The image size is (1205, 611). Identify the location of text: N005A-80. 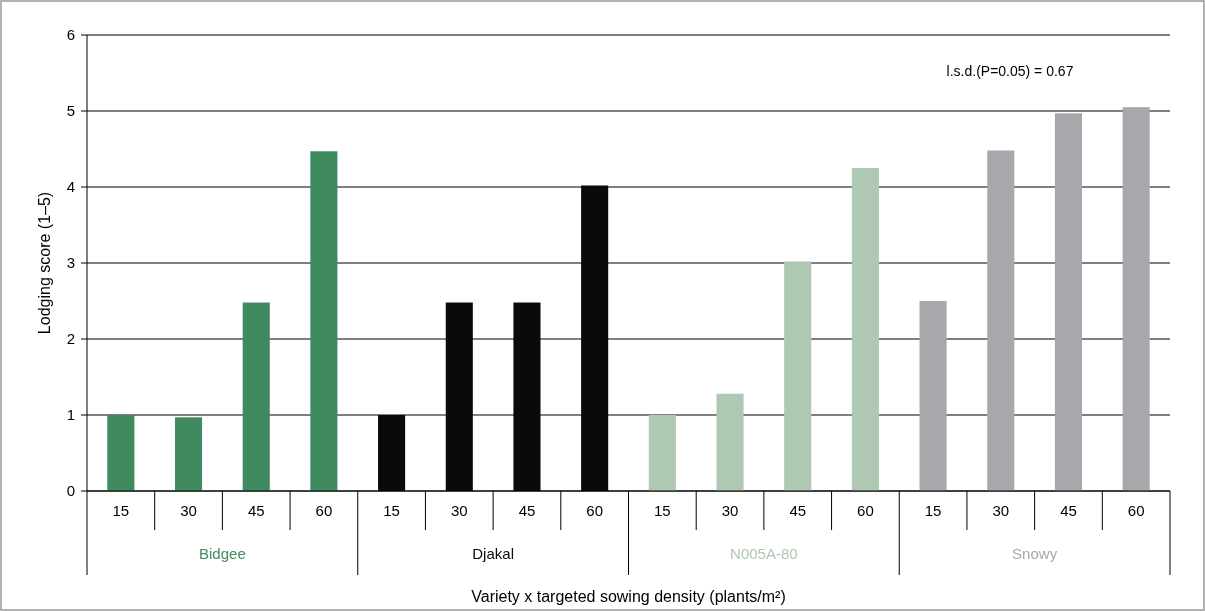
(764, 554).